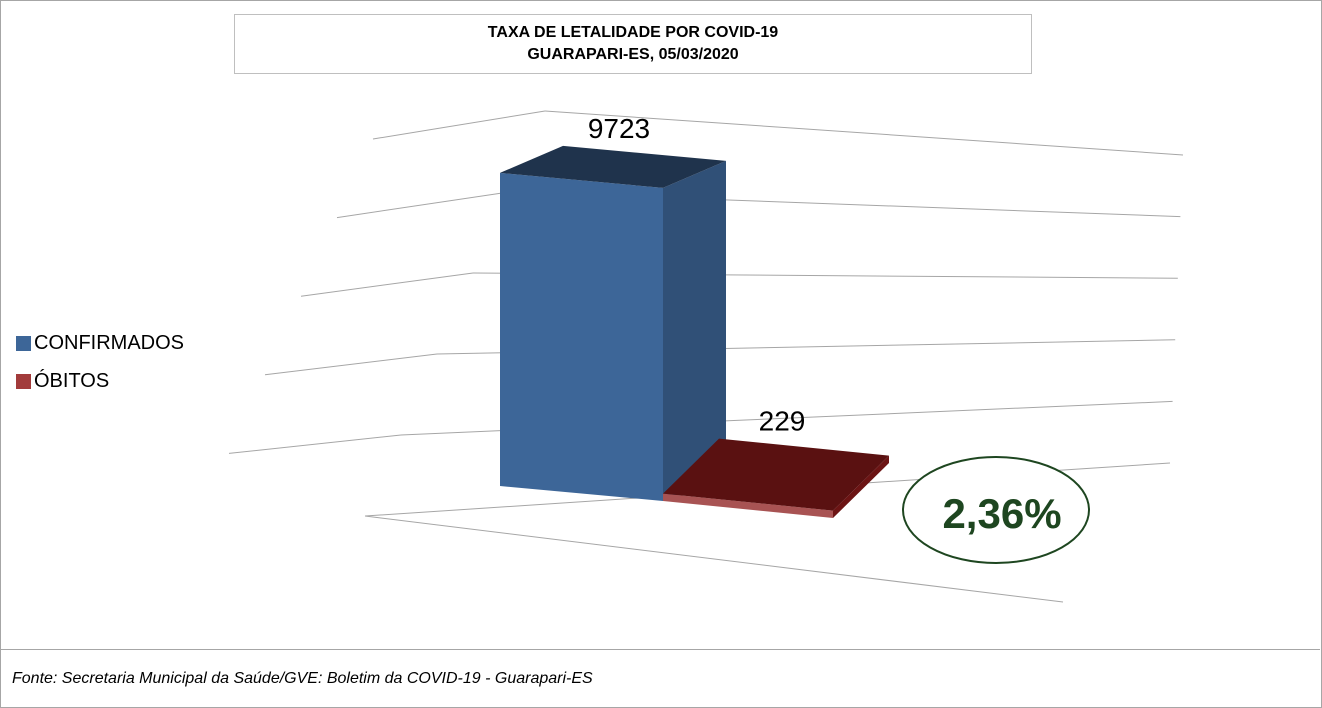 This screenshot has width=1322, height=708. What do you see at coordinates (23, 381) in the screenshot?
I see `legend-swatch-obitos` at bounding box center [23, 381].